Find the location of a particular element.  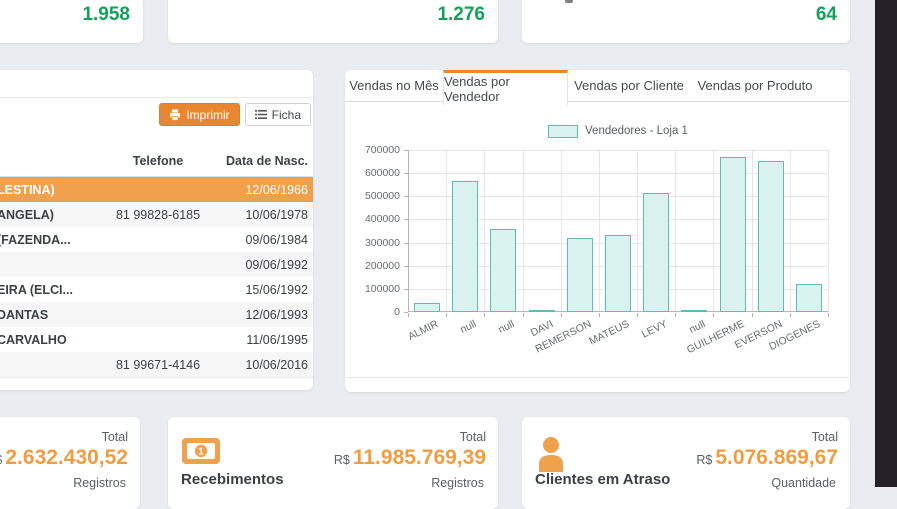

table-row: CARVALHO 11/06/1995 is located at coordinates (156, 339).